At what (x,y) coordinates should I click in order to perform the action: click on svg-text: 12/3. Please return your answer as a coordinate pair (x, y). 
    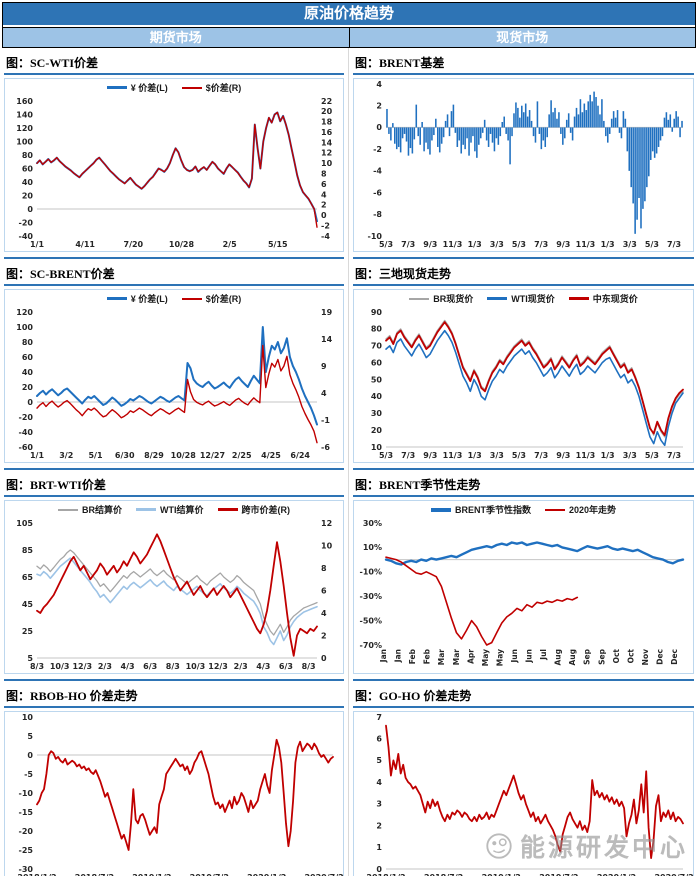
    Looking at the image, I should click on (82, 666).